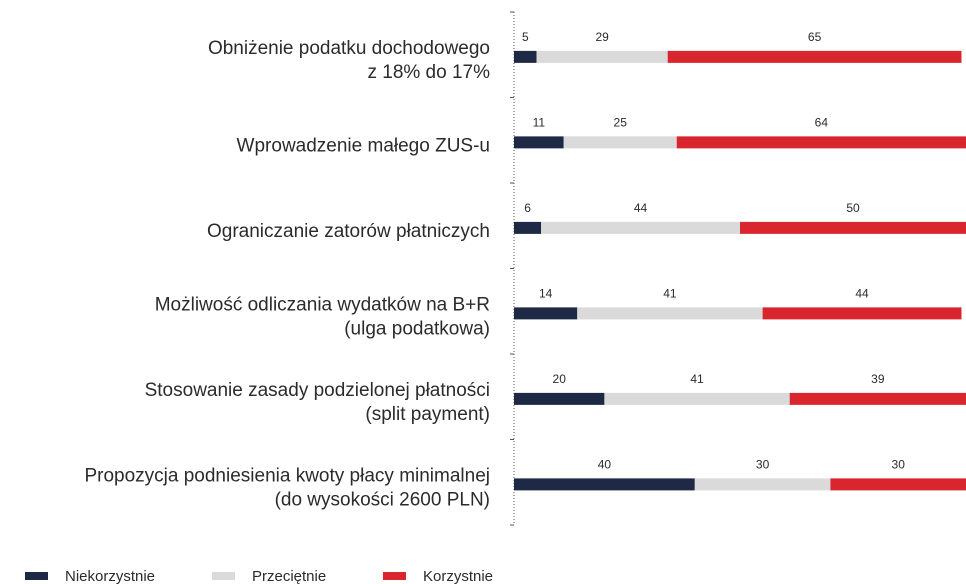 This screenshot has width=966, height=584. I want to click on category-label: (do wysokości 2600 PLN), so click(382, 499).